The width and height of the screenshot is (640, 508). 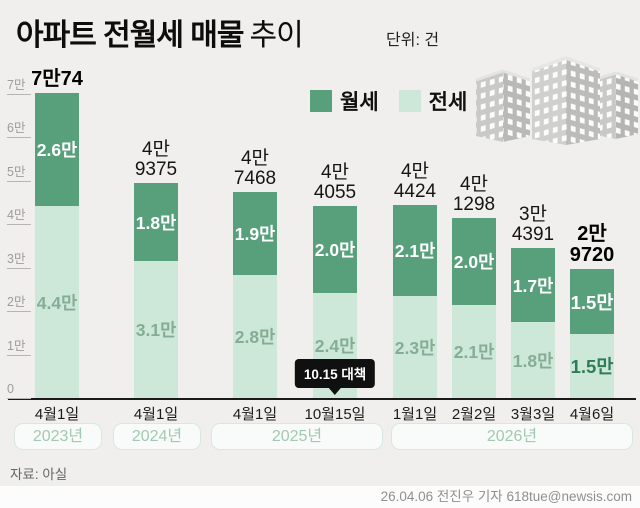 What do you see at coordinates (592, 414) in the screenshot?
I see `date-label: 4월6일` at bounding box center [592, 414].